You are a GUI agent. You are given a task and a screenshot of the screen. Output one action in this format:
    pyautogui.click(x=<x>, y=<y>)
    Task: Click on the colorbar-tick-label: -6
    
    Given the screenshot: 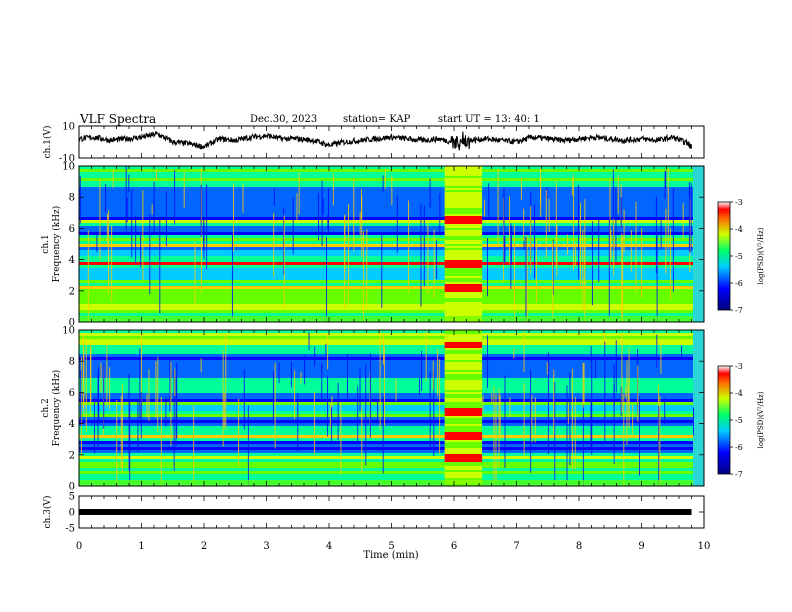 What is the action you would take?
    pyautogui.click(x=739, y=283)
    